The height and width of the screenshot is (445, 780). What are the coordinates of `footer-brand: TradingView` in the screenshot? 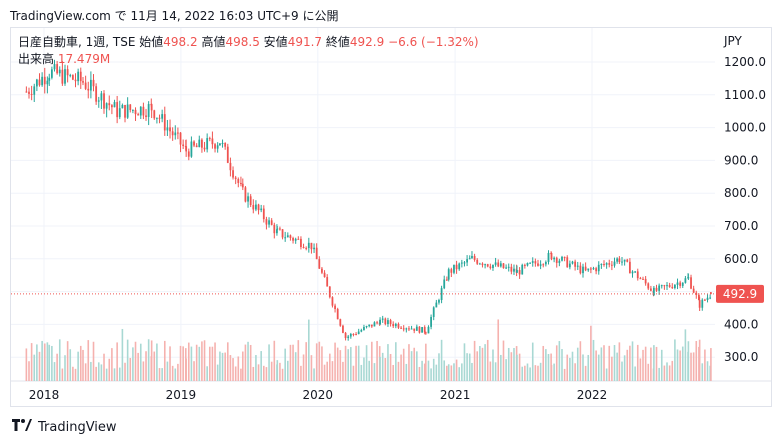 It's located at (77, 427).